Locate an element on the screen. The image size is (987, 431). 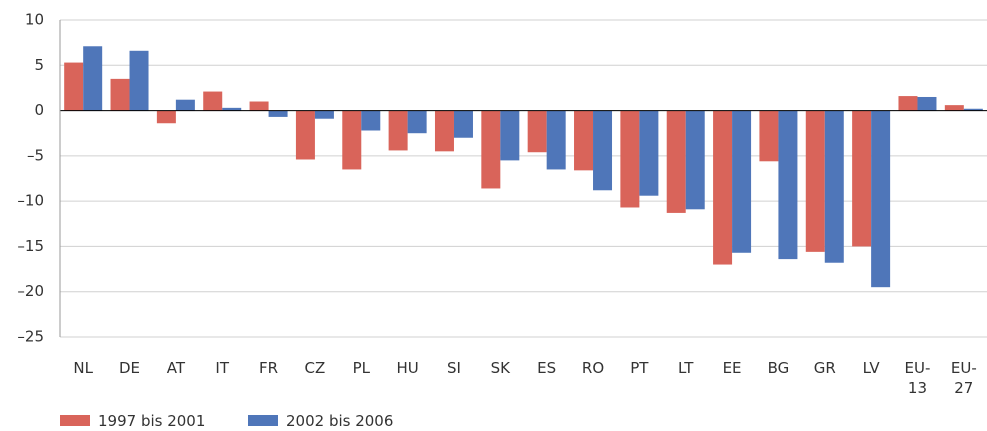
x-tick-label: NL is located at coordinates (83, 368).